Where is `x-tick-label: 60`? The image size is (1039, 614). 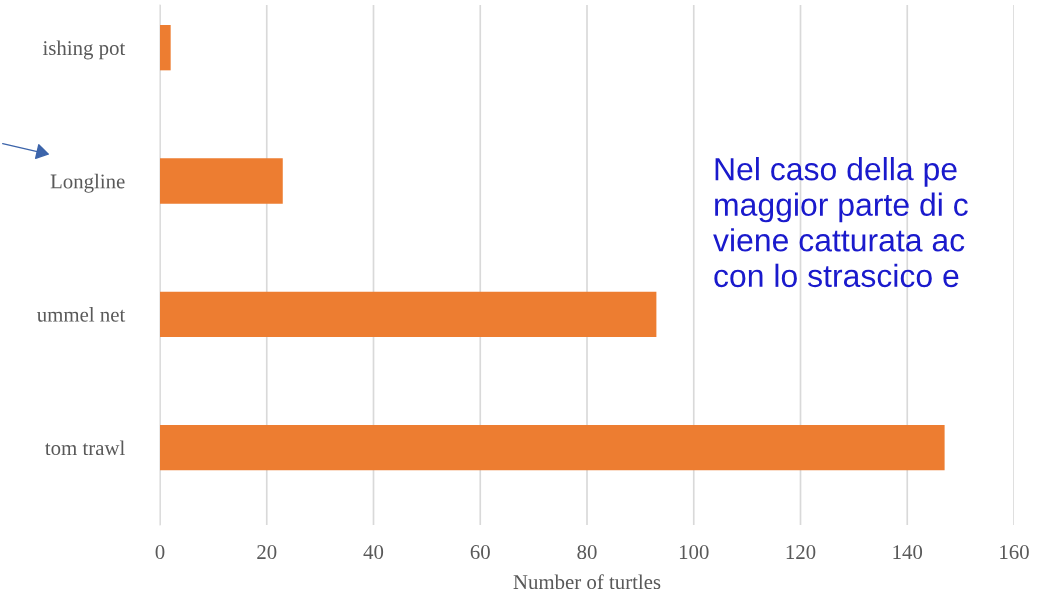 x-tick-label: 60 is located at coordinates (480, 552).